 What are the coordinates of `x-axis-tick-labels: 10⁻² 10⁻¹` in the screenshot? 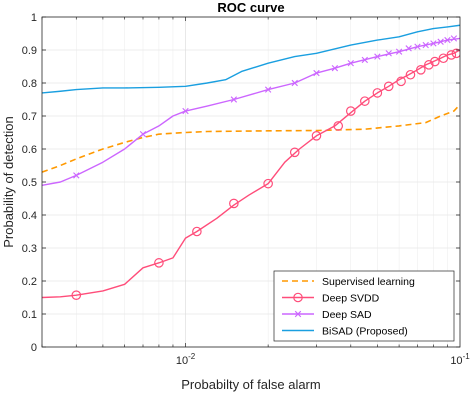 It's located at (323, 359).